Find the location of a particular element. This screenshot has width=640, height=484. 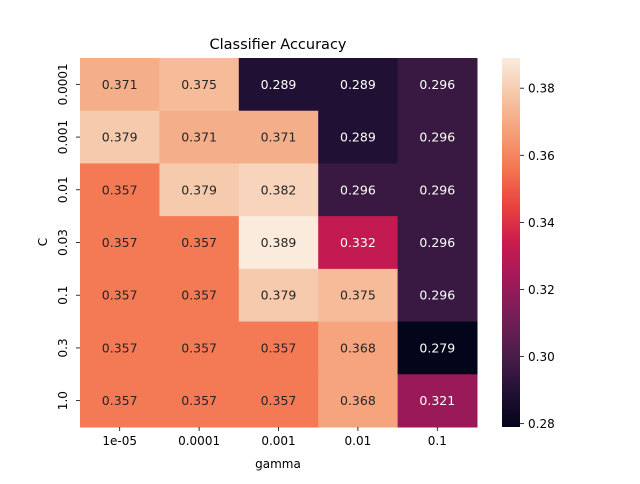

chart-title: Classifier Accuracy is located at coordinates (278, 45).